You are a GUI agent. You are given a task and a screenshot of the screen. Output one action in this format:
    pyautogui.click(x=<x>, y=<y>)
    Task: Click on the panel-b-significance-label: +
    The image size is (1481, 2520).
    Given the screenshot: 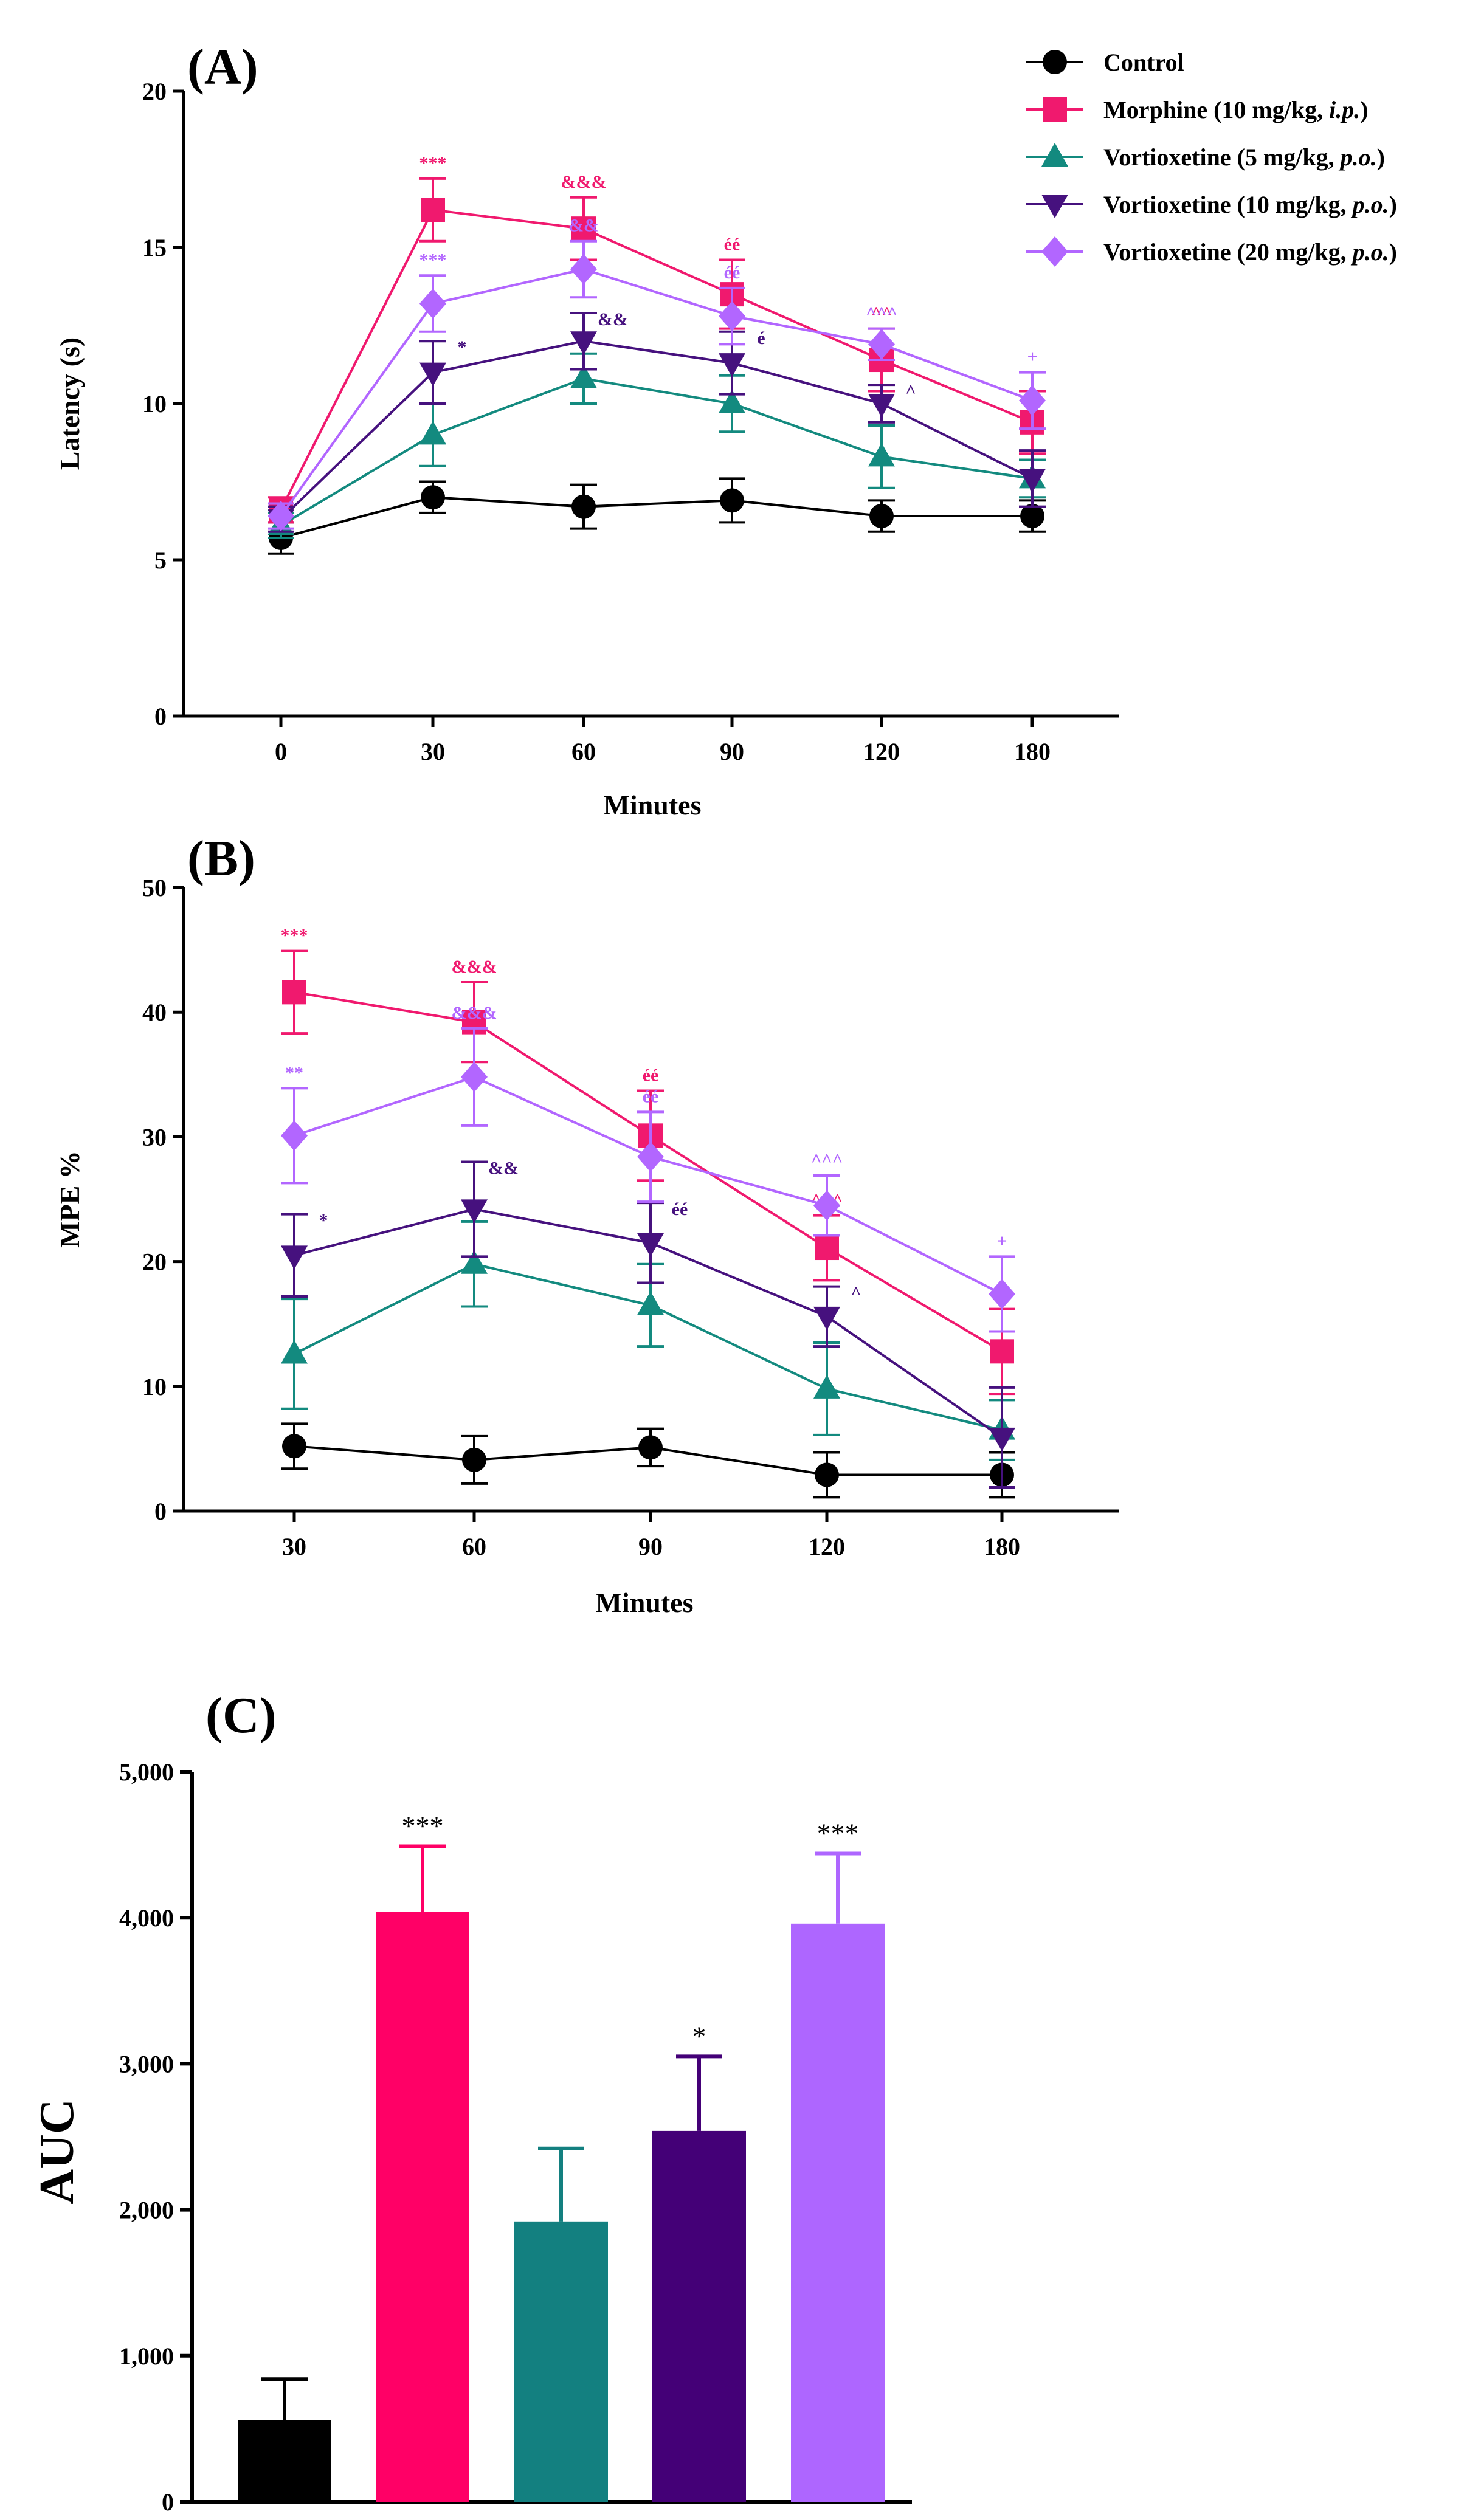 What is the action you would take?
    pyautogui.click(x=1001, y=1241)
    